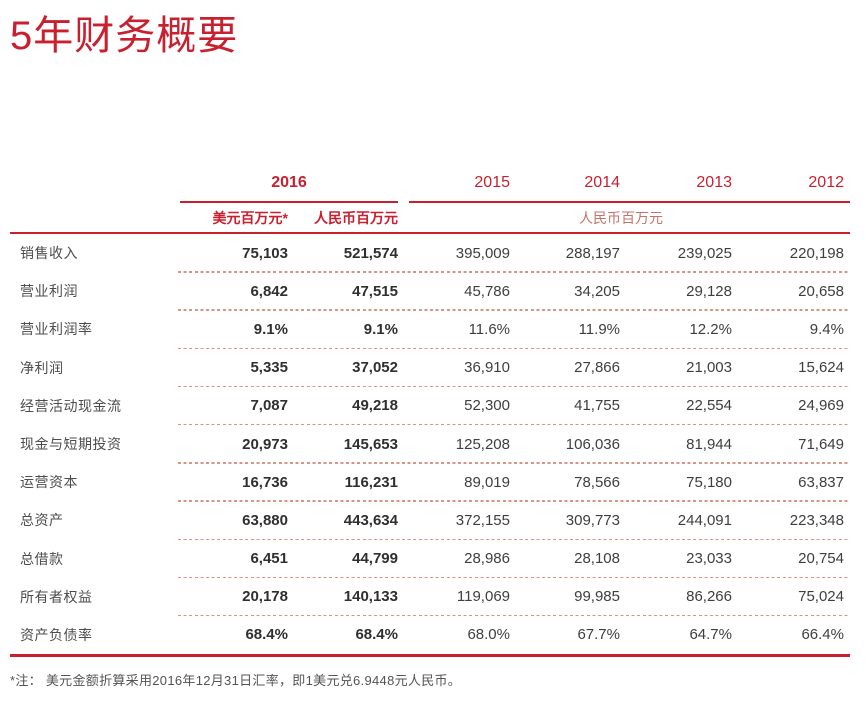  I want to click on row-label: 资产负债率, so click(56, 634).